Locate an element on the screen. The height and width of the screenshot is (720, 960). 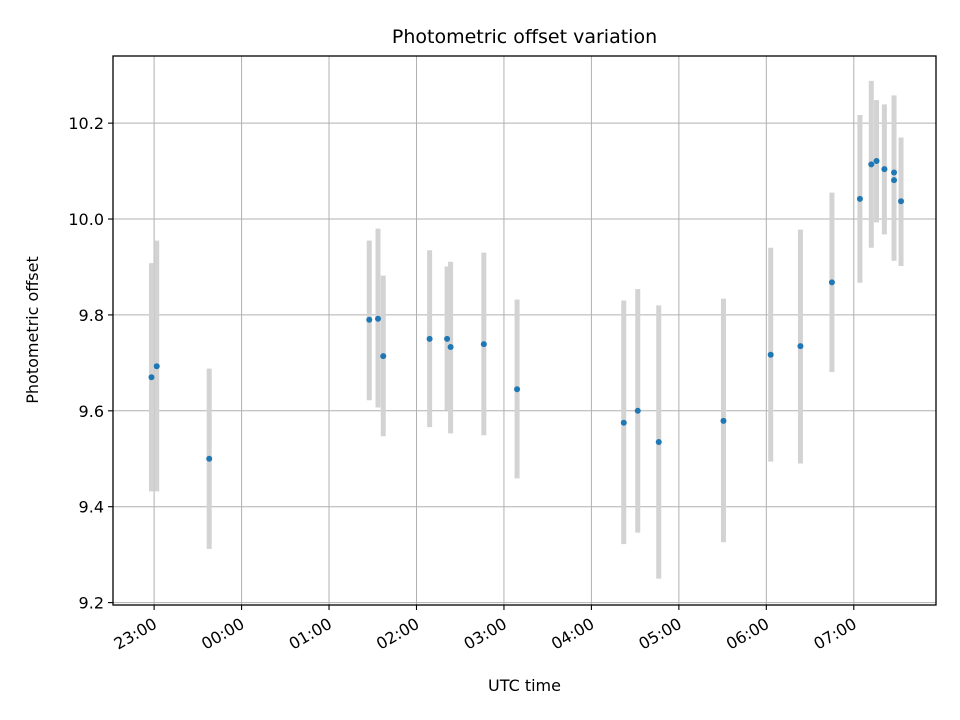
y-tick-label: 9.6 is located at coordinates (91, 411).